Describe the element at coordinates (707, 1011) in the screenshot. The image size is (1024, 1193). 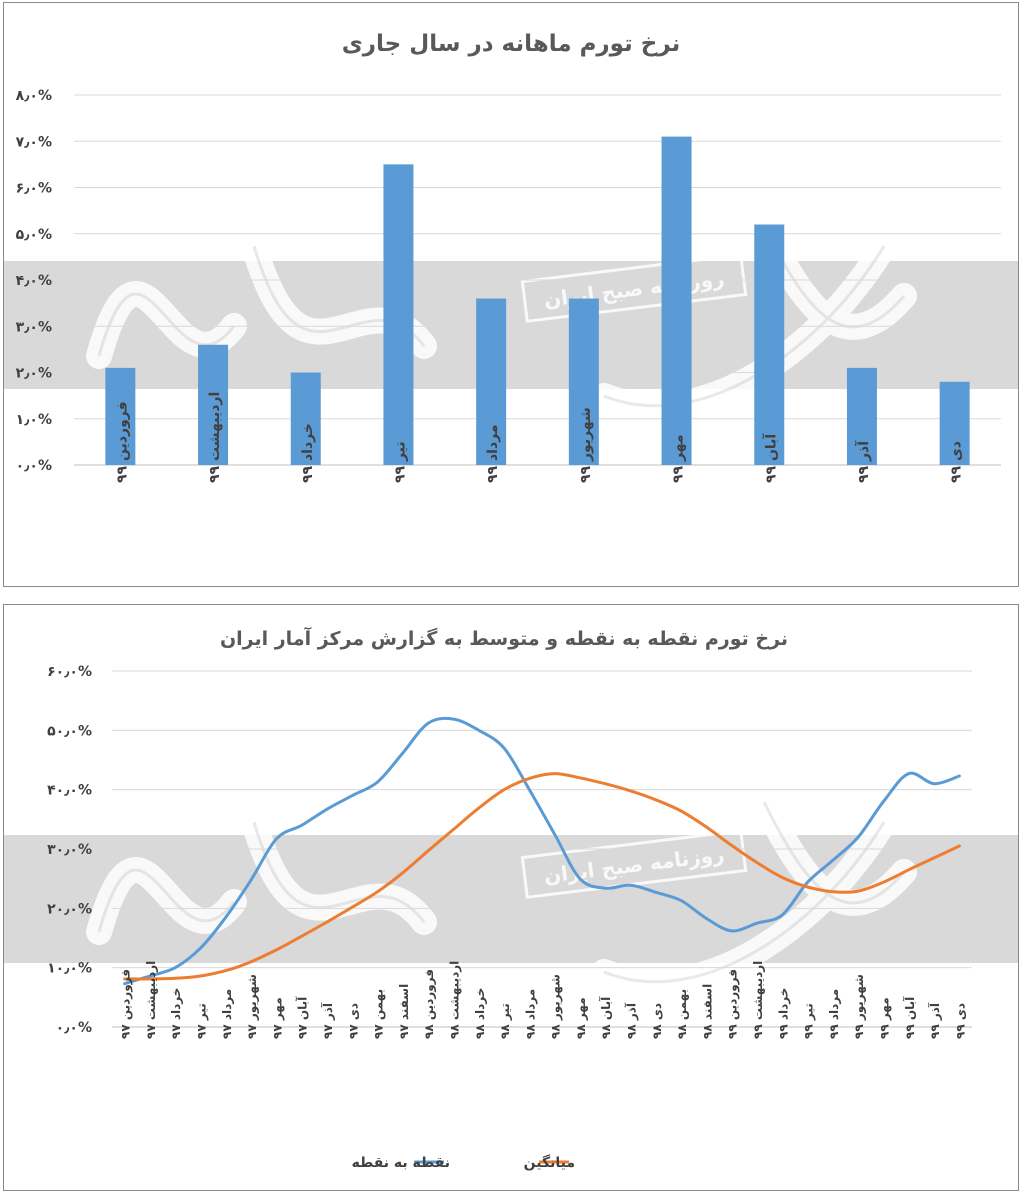
I see `x-tick-label: اسفند ۹۸` at that location.